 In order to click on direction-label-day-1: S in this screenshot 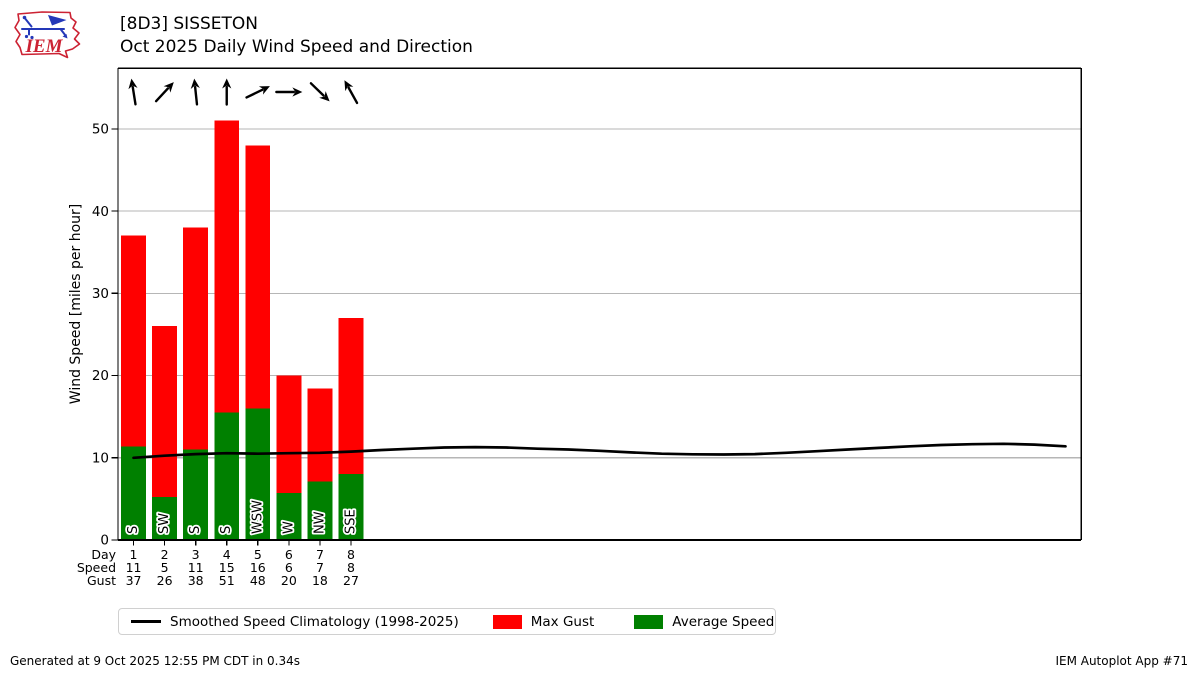, I will do `click(133, 530)`.